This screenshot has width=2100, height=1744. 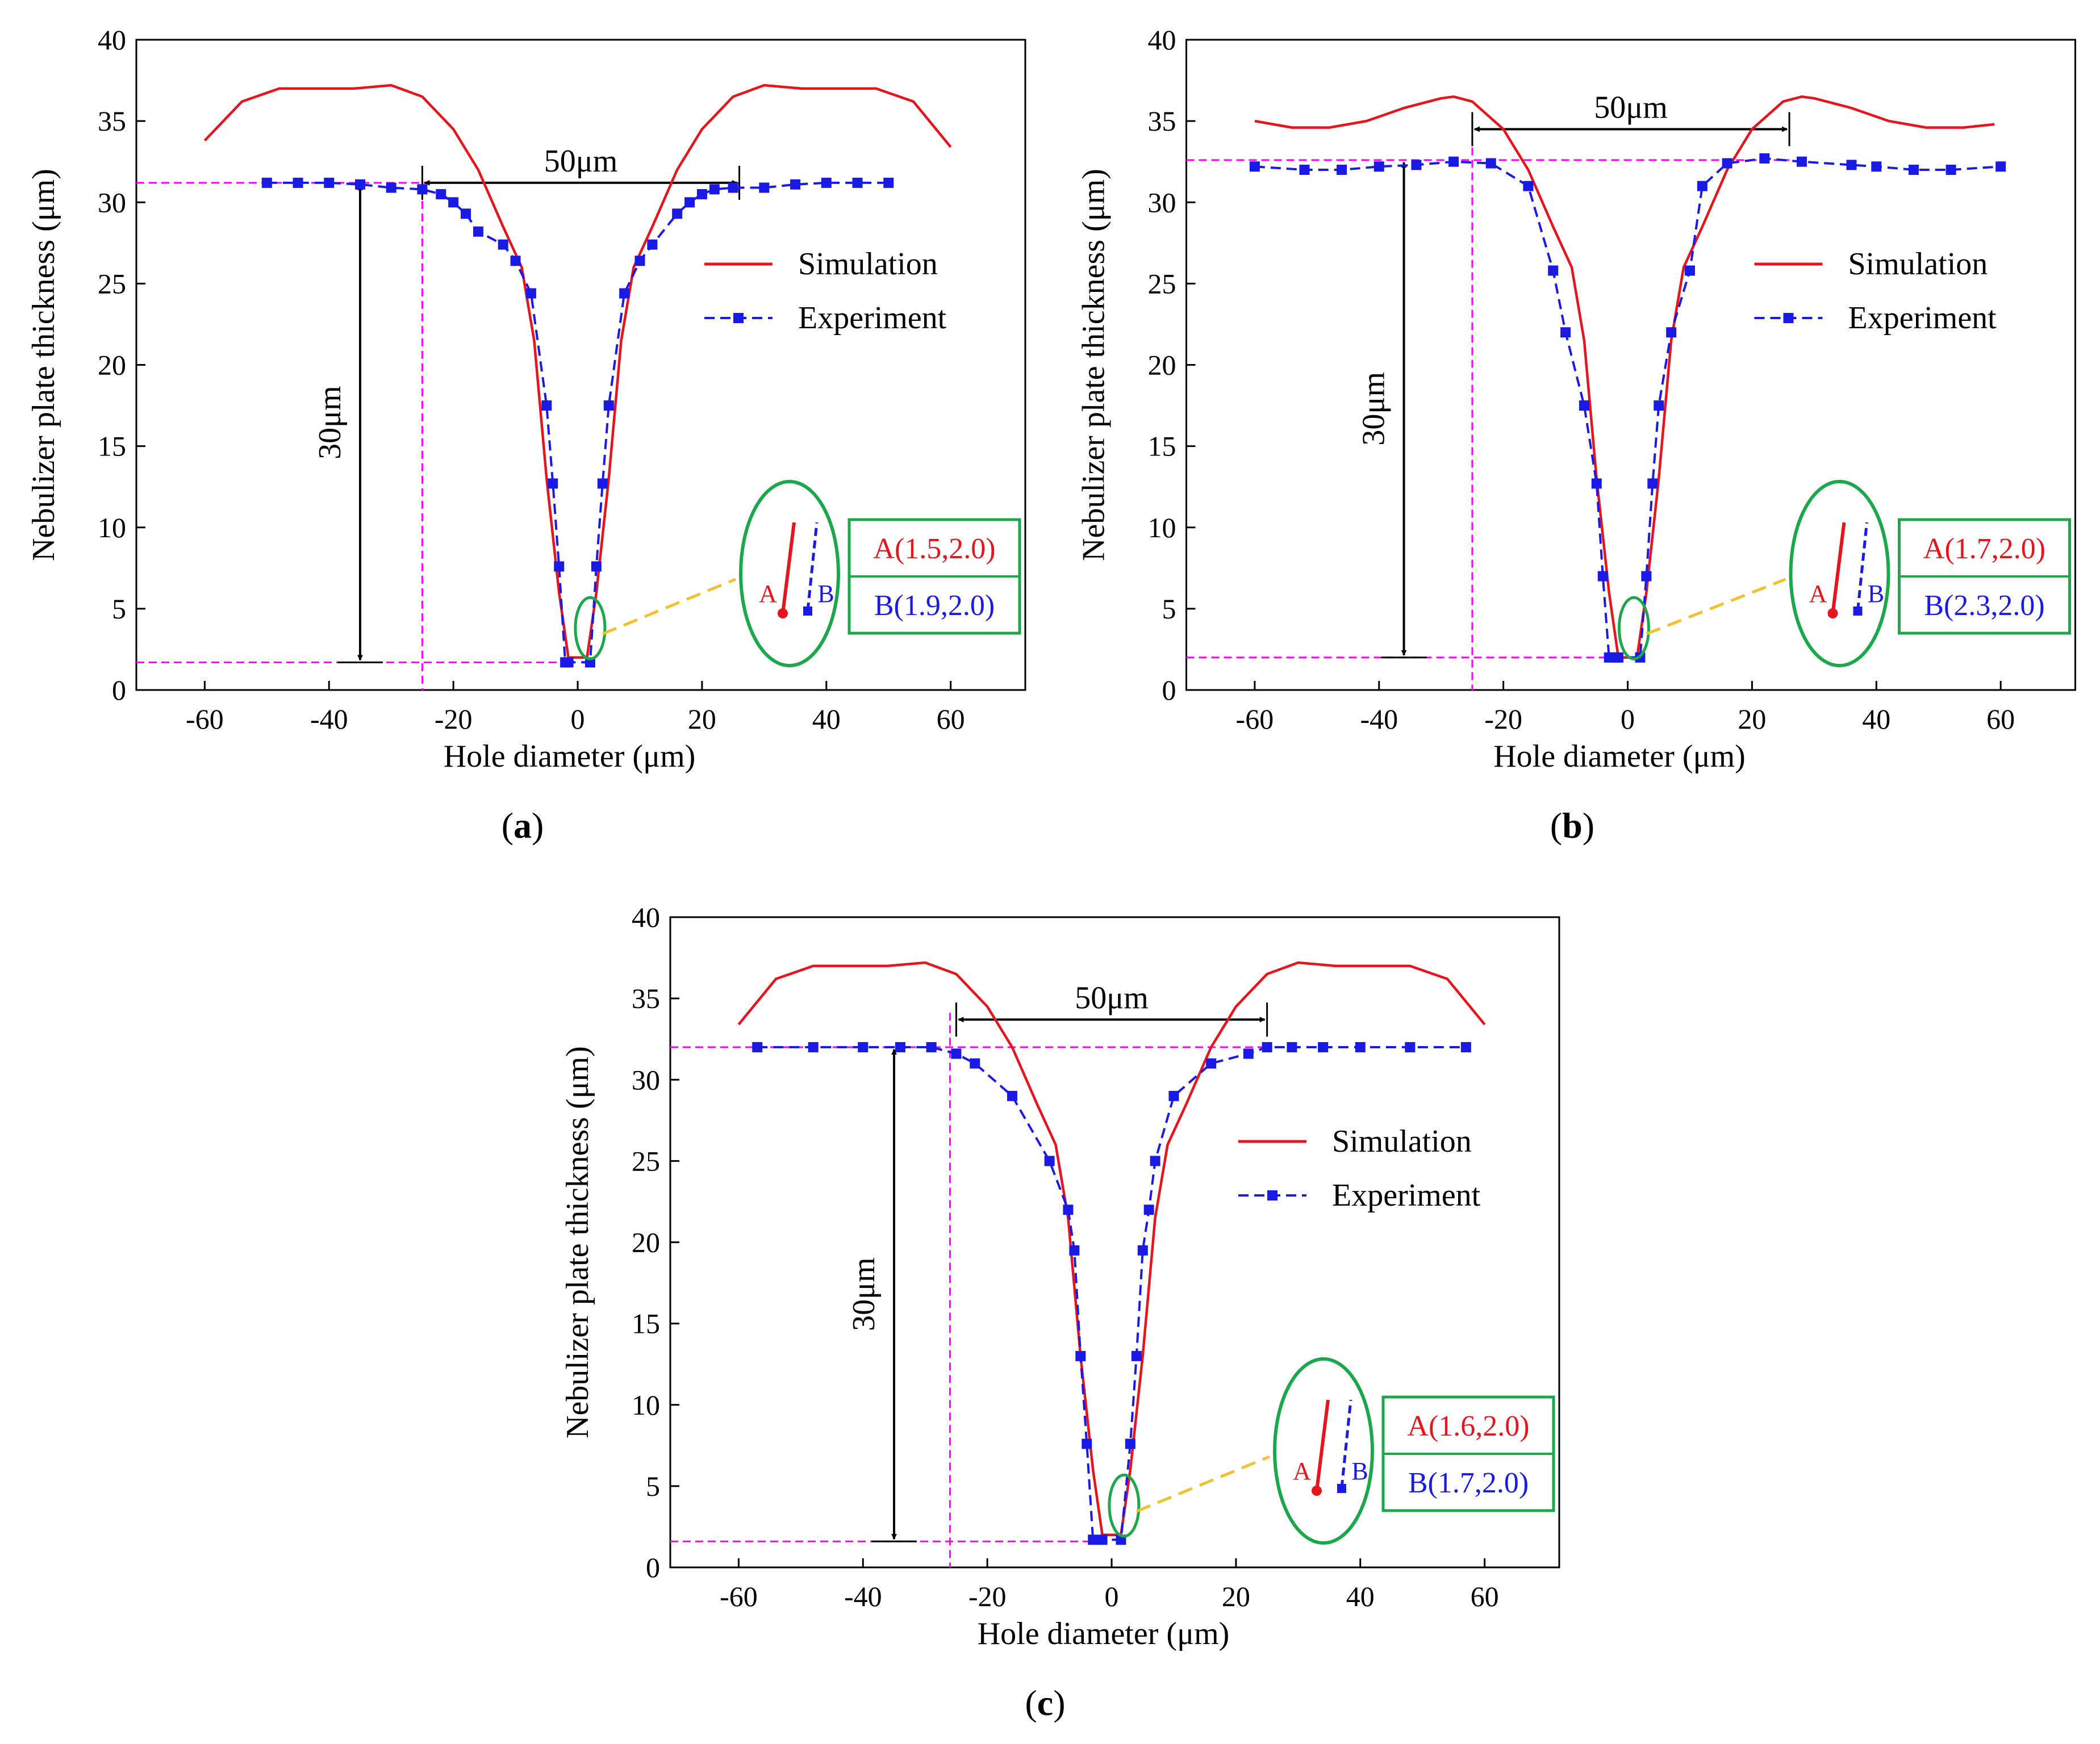 I want to click on y-tick-label: 15, so click(x=646, y=1324).